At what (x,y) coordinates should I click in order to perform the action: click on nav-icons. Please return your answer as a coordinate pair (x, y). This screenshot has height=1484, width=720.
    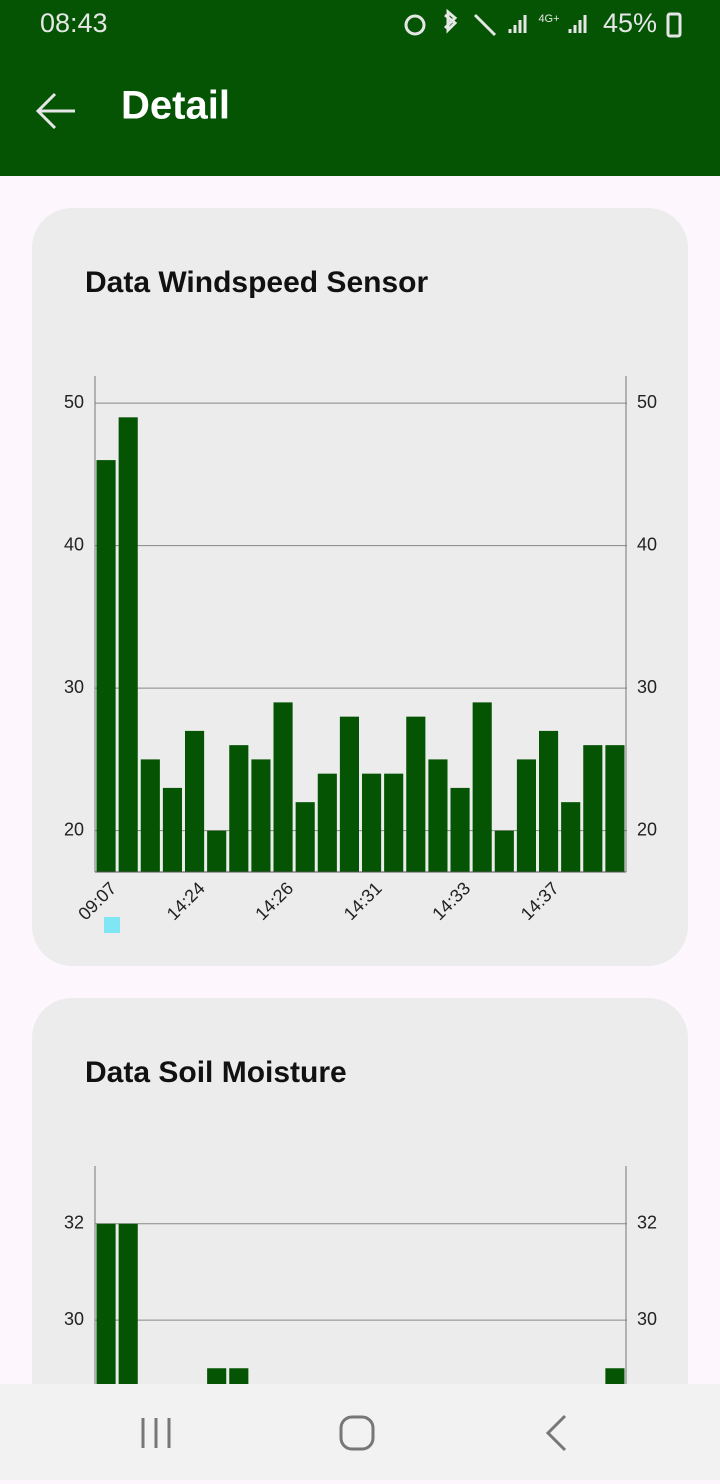
    Looking at the image, I should click on (354, 1433).